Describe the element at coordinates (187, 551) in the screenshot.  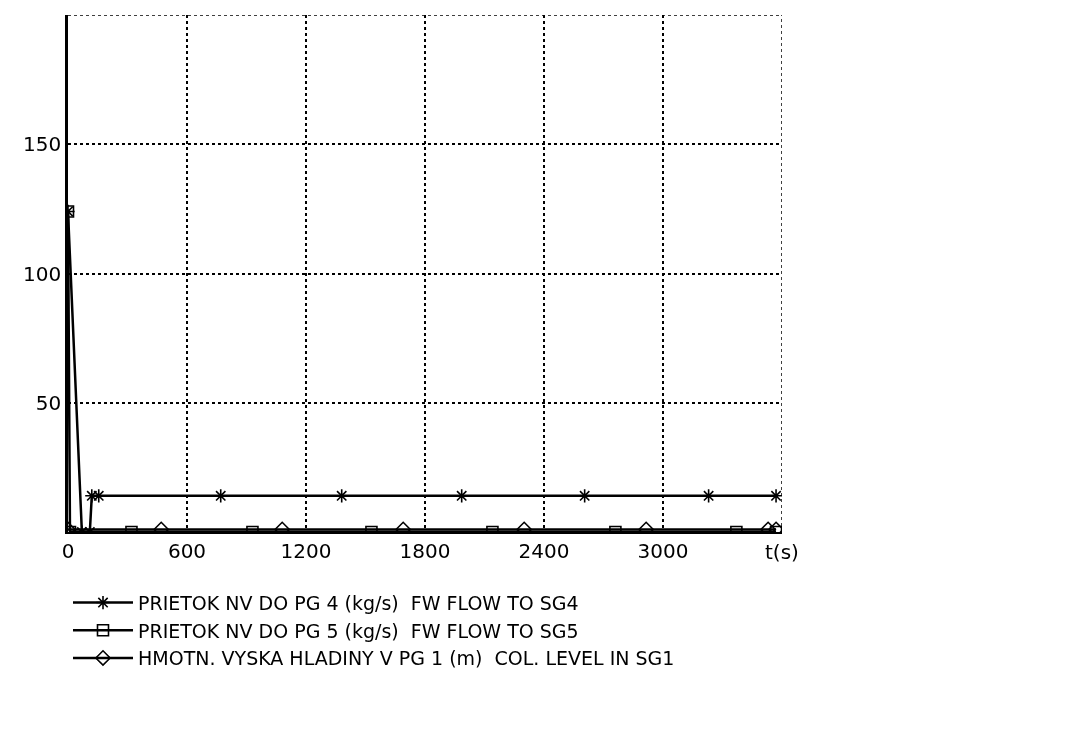
I see `x-tick-label: 600` at that location.